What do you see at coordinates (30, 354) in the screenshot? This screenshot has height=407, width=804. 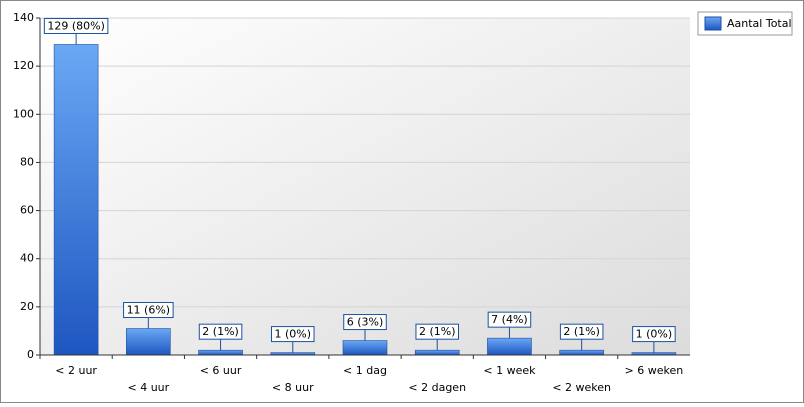 I see `y-tick-label: 0` at bounding box center [30, 354].